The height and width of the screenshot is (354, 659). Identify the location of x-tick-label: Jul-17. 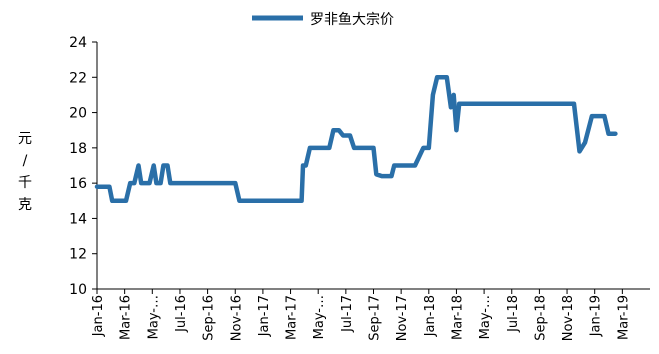
(347, 314).